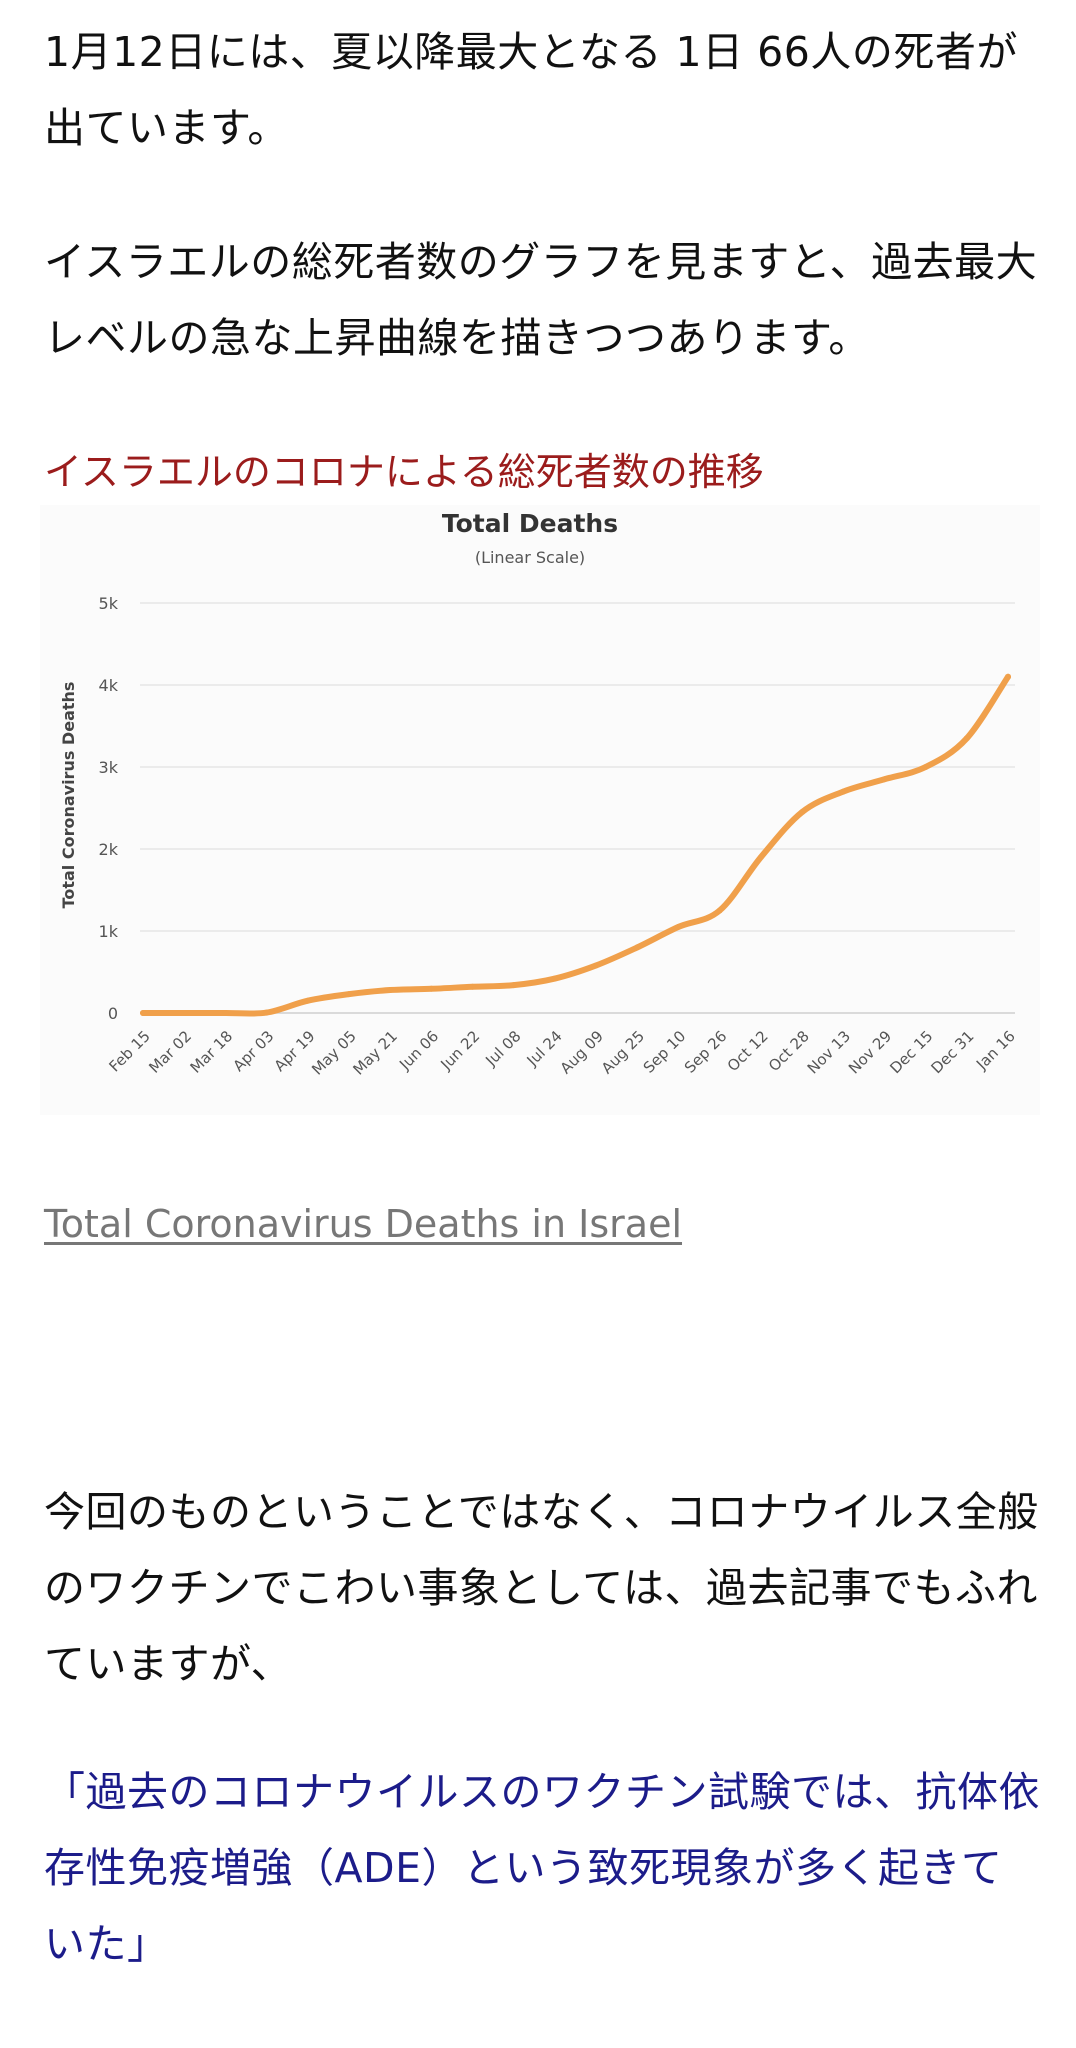 The image size is (1076, 2048). Describe the element at coordinates (109, 767) in the screenshot. I see `y-tick-label: 3k` at that location.